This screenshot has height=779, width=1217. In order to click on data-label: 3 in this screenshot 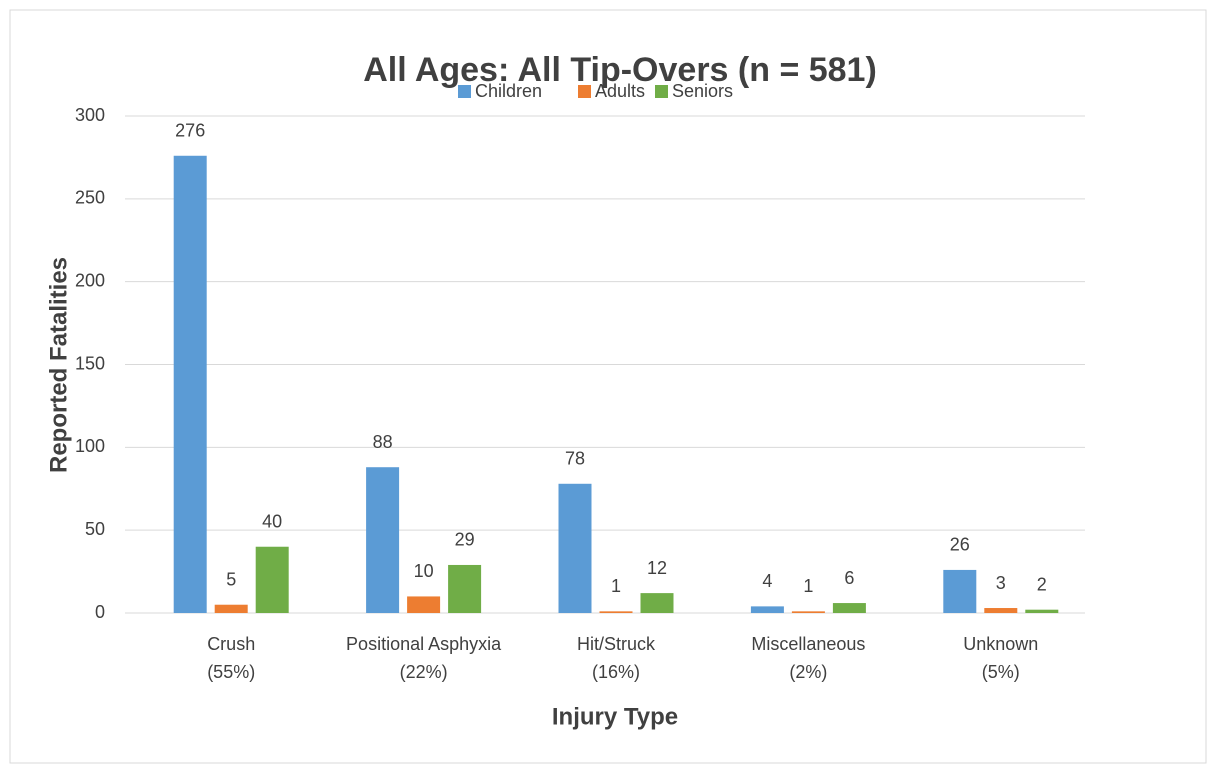, I will do `click(1001, 583)`.